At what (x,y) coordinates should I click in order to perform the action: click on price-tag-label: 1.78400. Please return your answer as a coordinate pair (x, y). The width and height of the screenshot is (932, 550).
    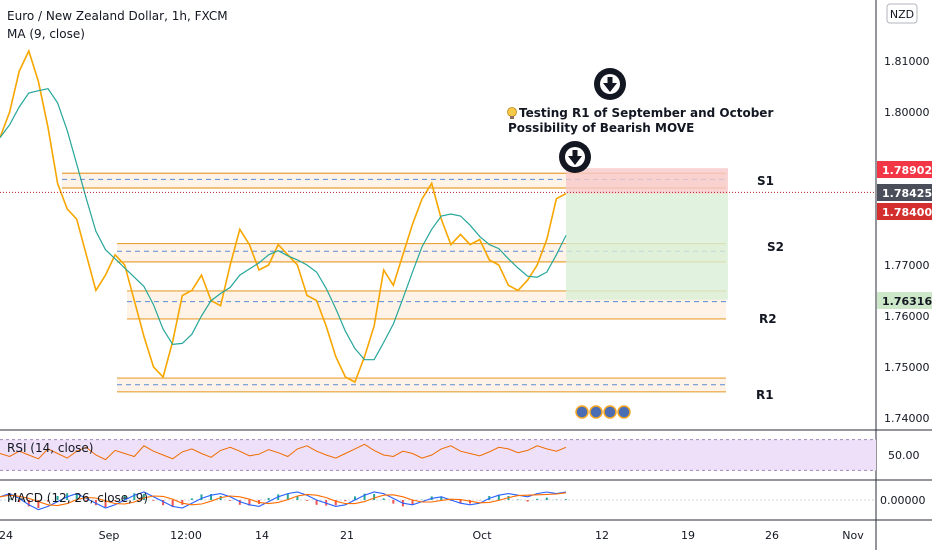
    Looking at the image, I should click on (907, 212).